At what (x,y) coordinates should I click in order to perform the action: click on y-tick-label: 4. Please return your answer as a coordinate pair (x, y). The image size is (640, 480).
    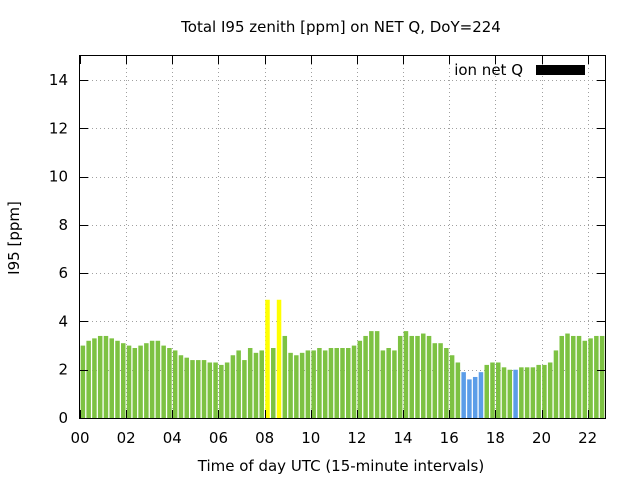
    Looking at the image, I should click on (63, 321).